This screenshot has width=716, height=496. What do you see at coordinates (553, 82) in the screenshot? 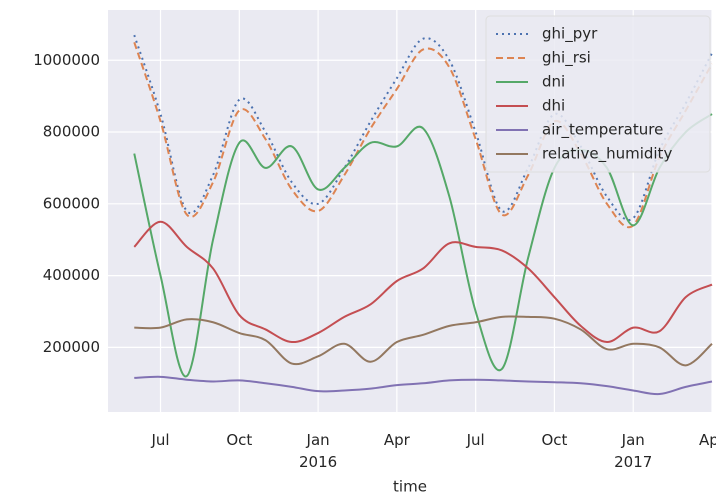
I see `legend-label: dni` at bounding box center [553, 82].